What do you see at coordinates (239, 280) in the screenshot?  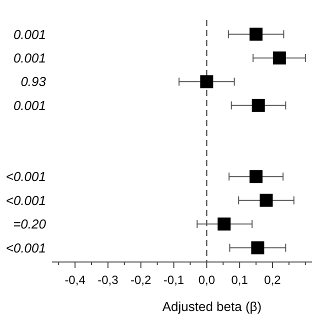 I see `x-tick-label: 0,1` at bounding box center [239, 280].